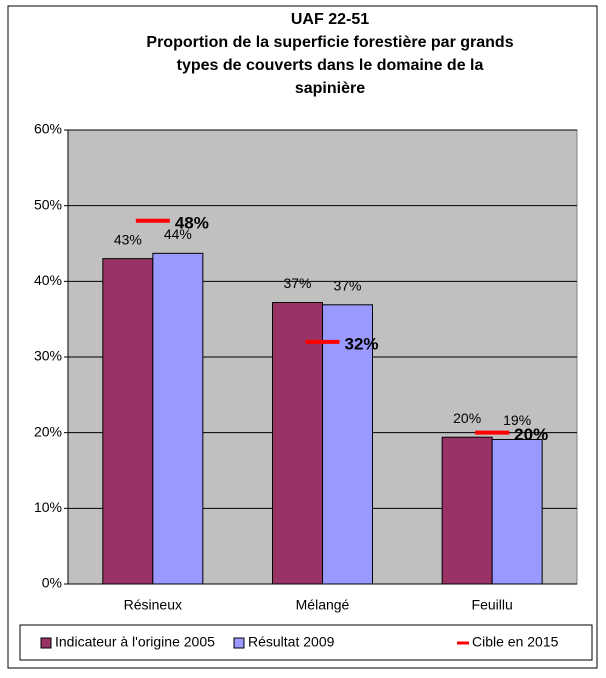 This screenshot has height=678, width=606. I want to click on y-tick-label: 60%, so click(48, 129).